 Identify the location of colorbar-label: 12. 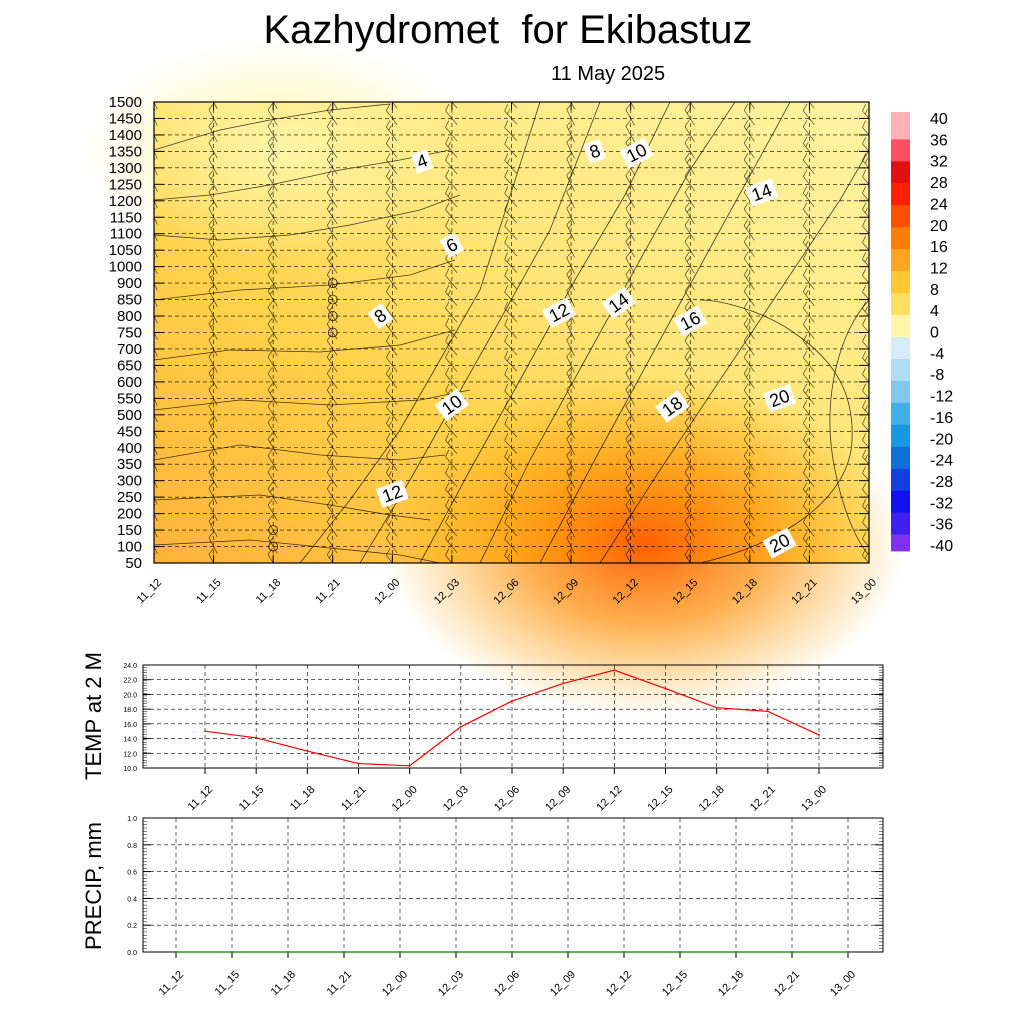
(939, 268).